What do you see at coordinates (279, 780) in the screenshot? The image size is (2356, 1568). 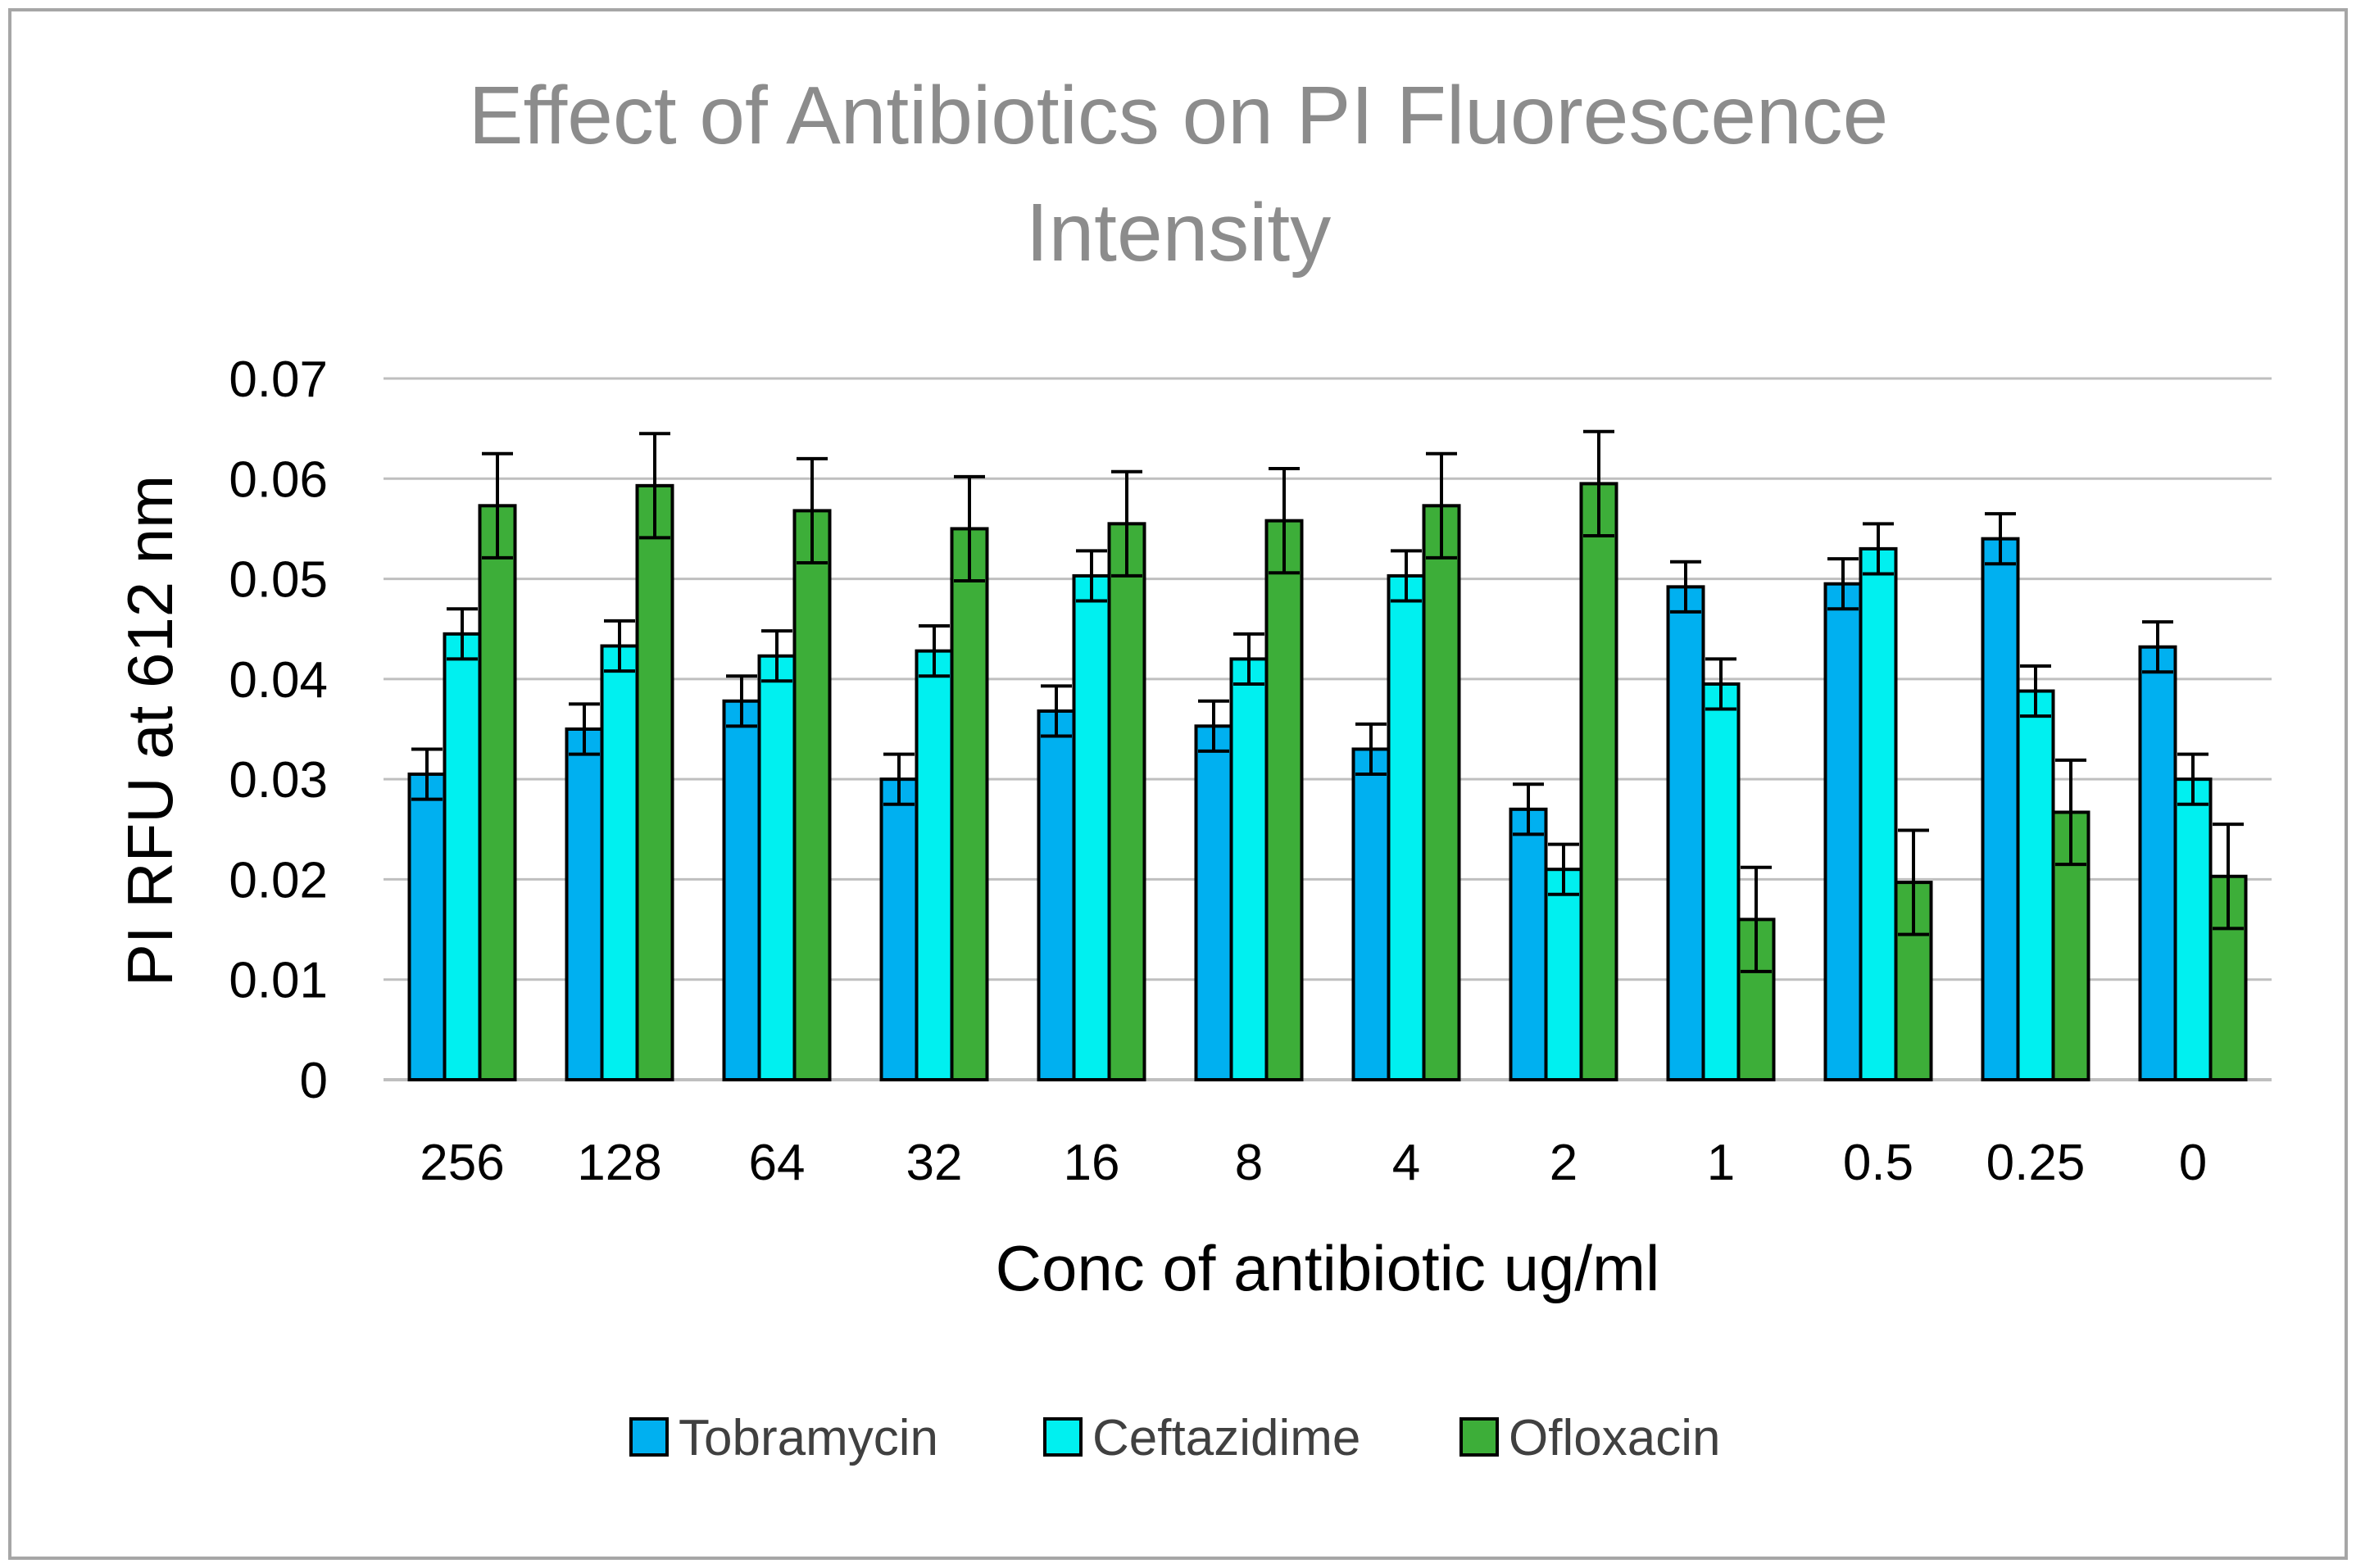 I see `y-tick-label: 0.03` at bounding box center [279, 780].